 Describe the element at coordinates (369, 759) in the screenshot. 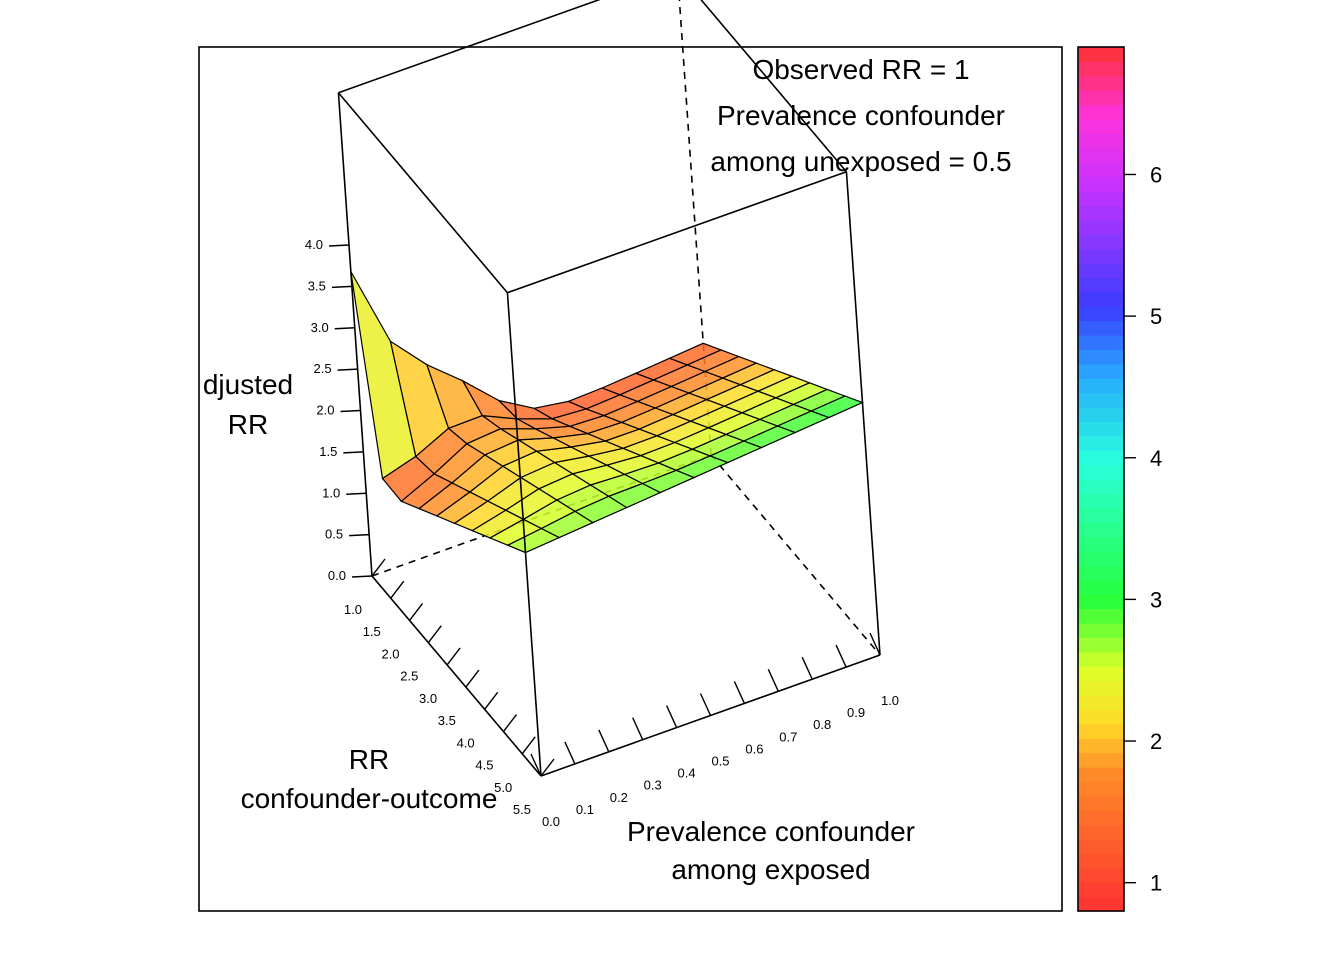

I see `y-axis-label-line: RR` at that location.